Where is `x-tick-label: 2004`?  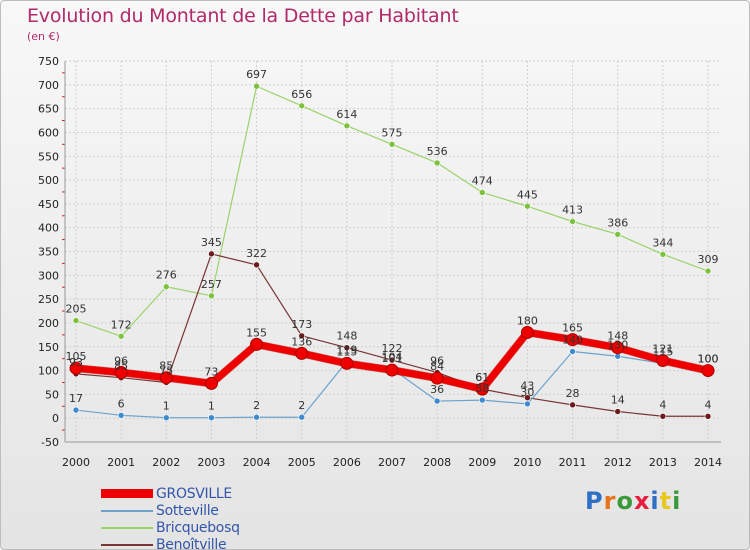
x-tick-label: 2004 is located at coordinates (257, 462).